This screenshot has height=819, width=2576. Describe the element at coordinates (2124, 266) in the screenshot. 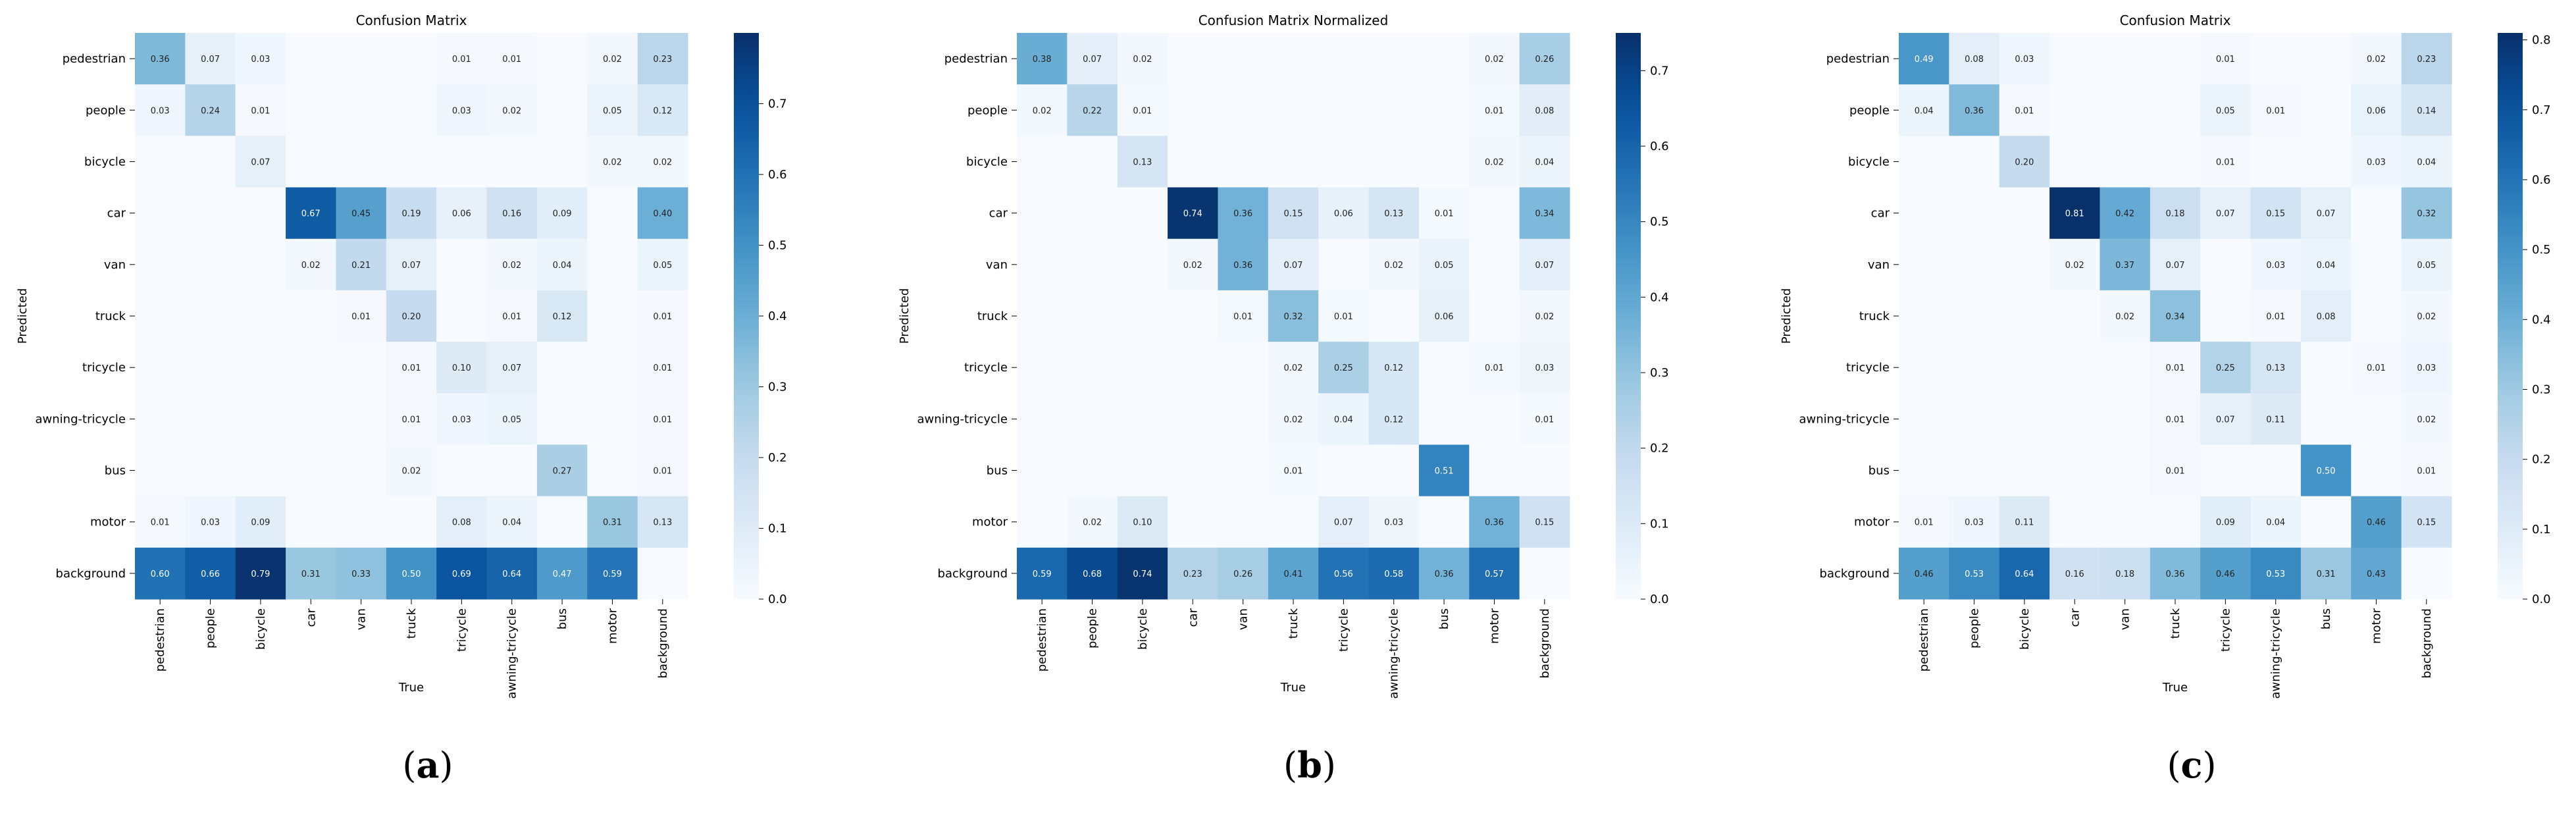

I see `cell-value-label: 0.37` at that location.